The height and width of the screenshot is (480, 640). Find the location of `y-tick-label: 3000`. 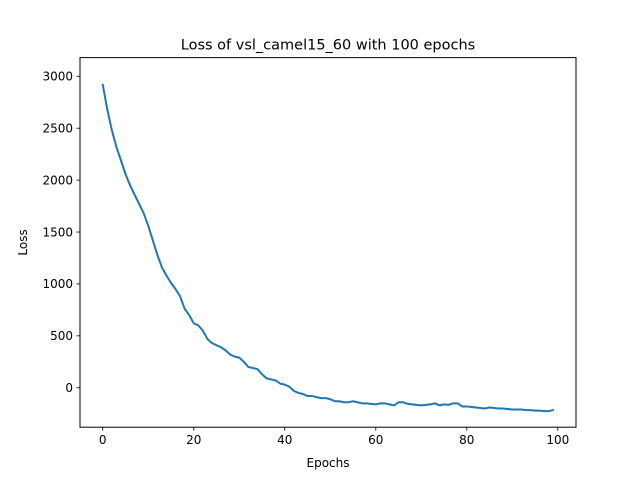

y-tick-label: 3000 is located at coordinates (57, 77).